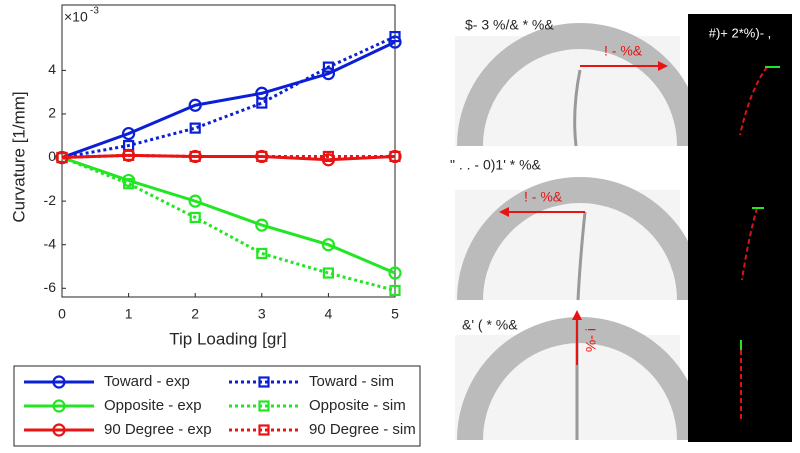 This screenshot has width=800, height=453. Describe the element at coordinates (740, 32) in the screenshot. I see `sim-title: #)+ 2*%)- ,` at that location.